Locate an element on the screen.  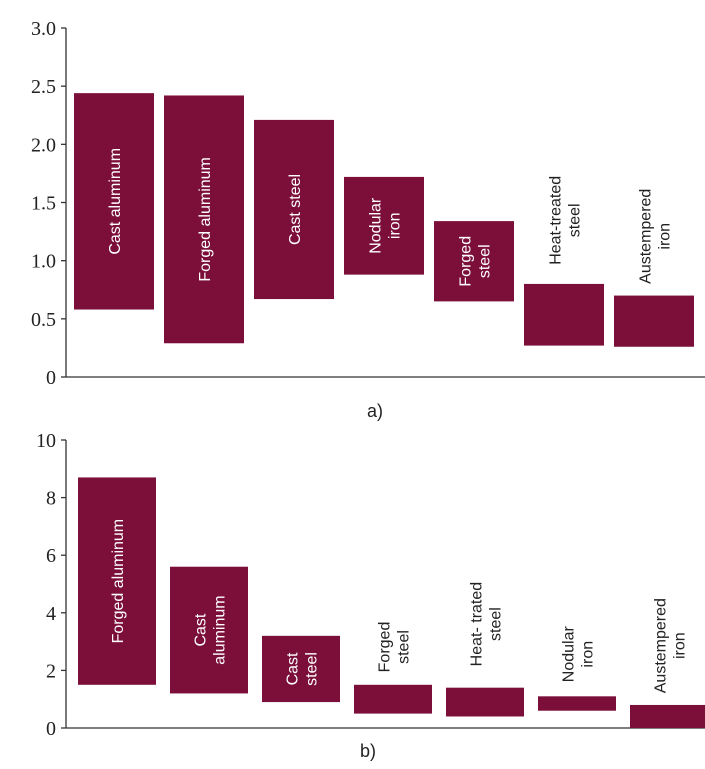
panel-b-label: b) is located at coordinates (368, 751).